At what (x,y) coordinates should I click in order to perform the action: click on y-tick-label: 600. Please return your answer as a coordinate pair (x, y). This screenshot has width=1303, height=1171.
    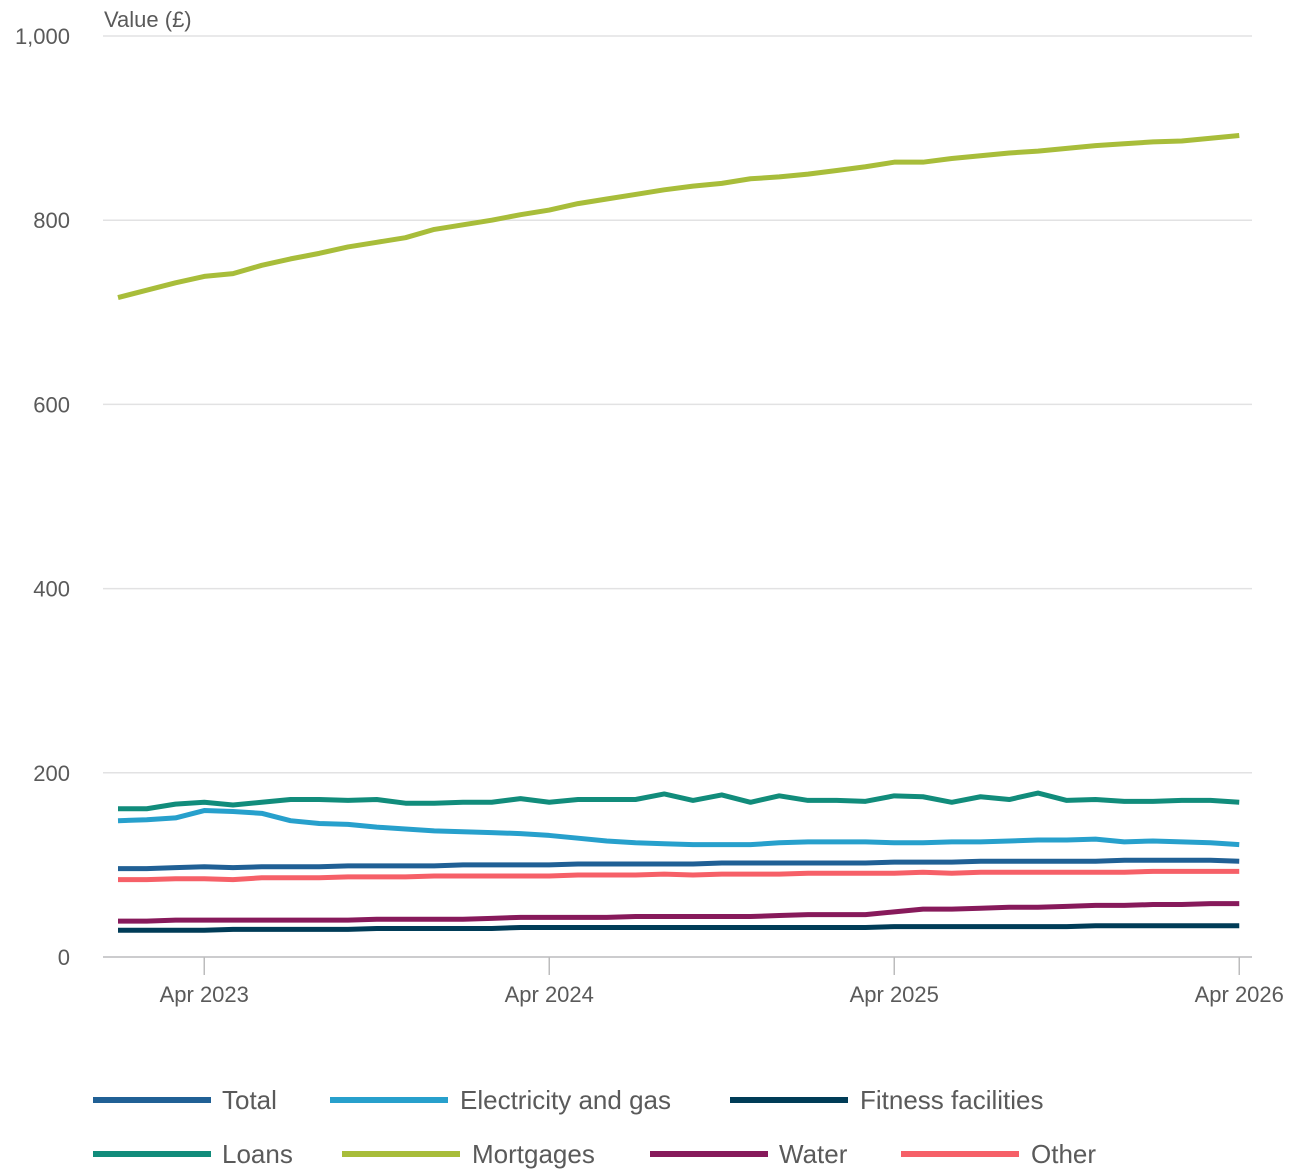
    Looking at the image, I should click on (51, 404).